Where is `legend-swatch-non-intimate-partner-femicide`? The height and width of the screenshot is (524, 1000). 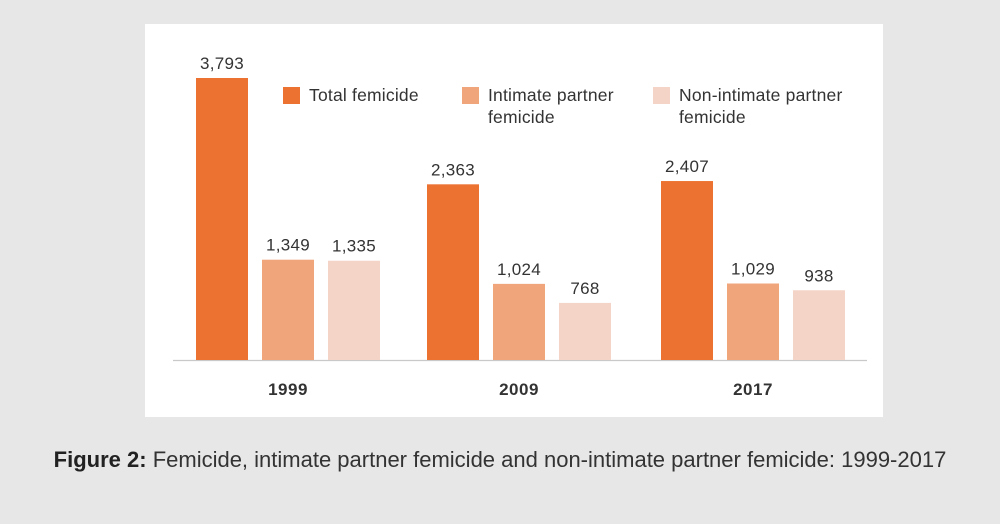
legend-swatch-non-intimate-partner-femicide is located at coordinates (661, 95).